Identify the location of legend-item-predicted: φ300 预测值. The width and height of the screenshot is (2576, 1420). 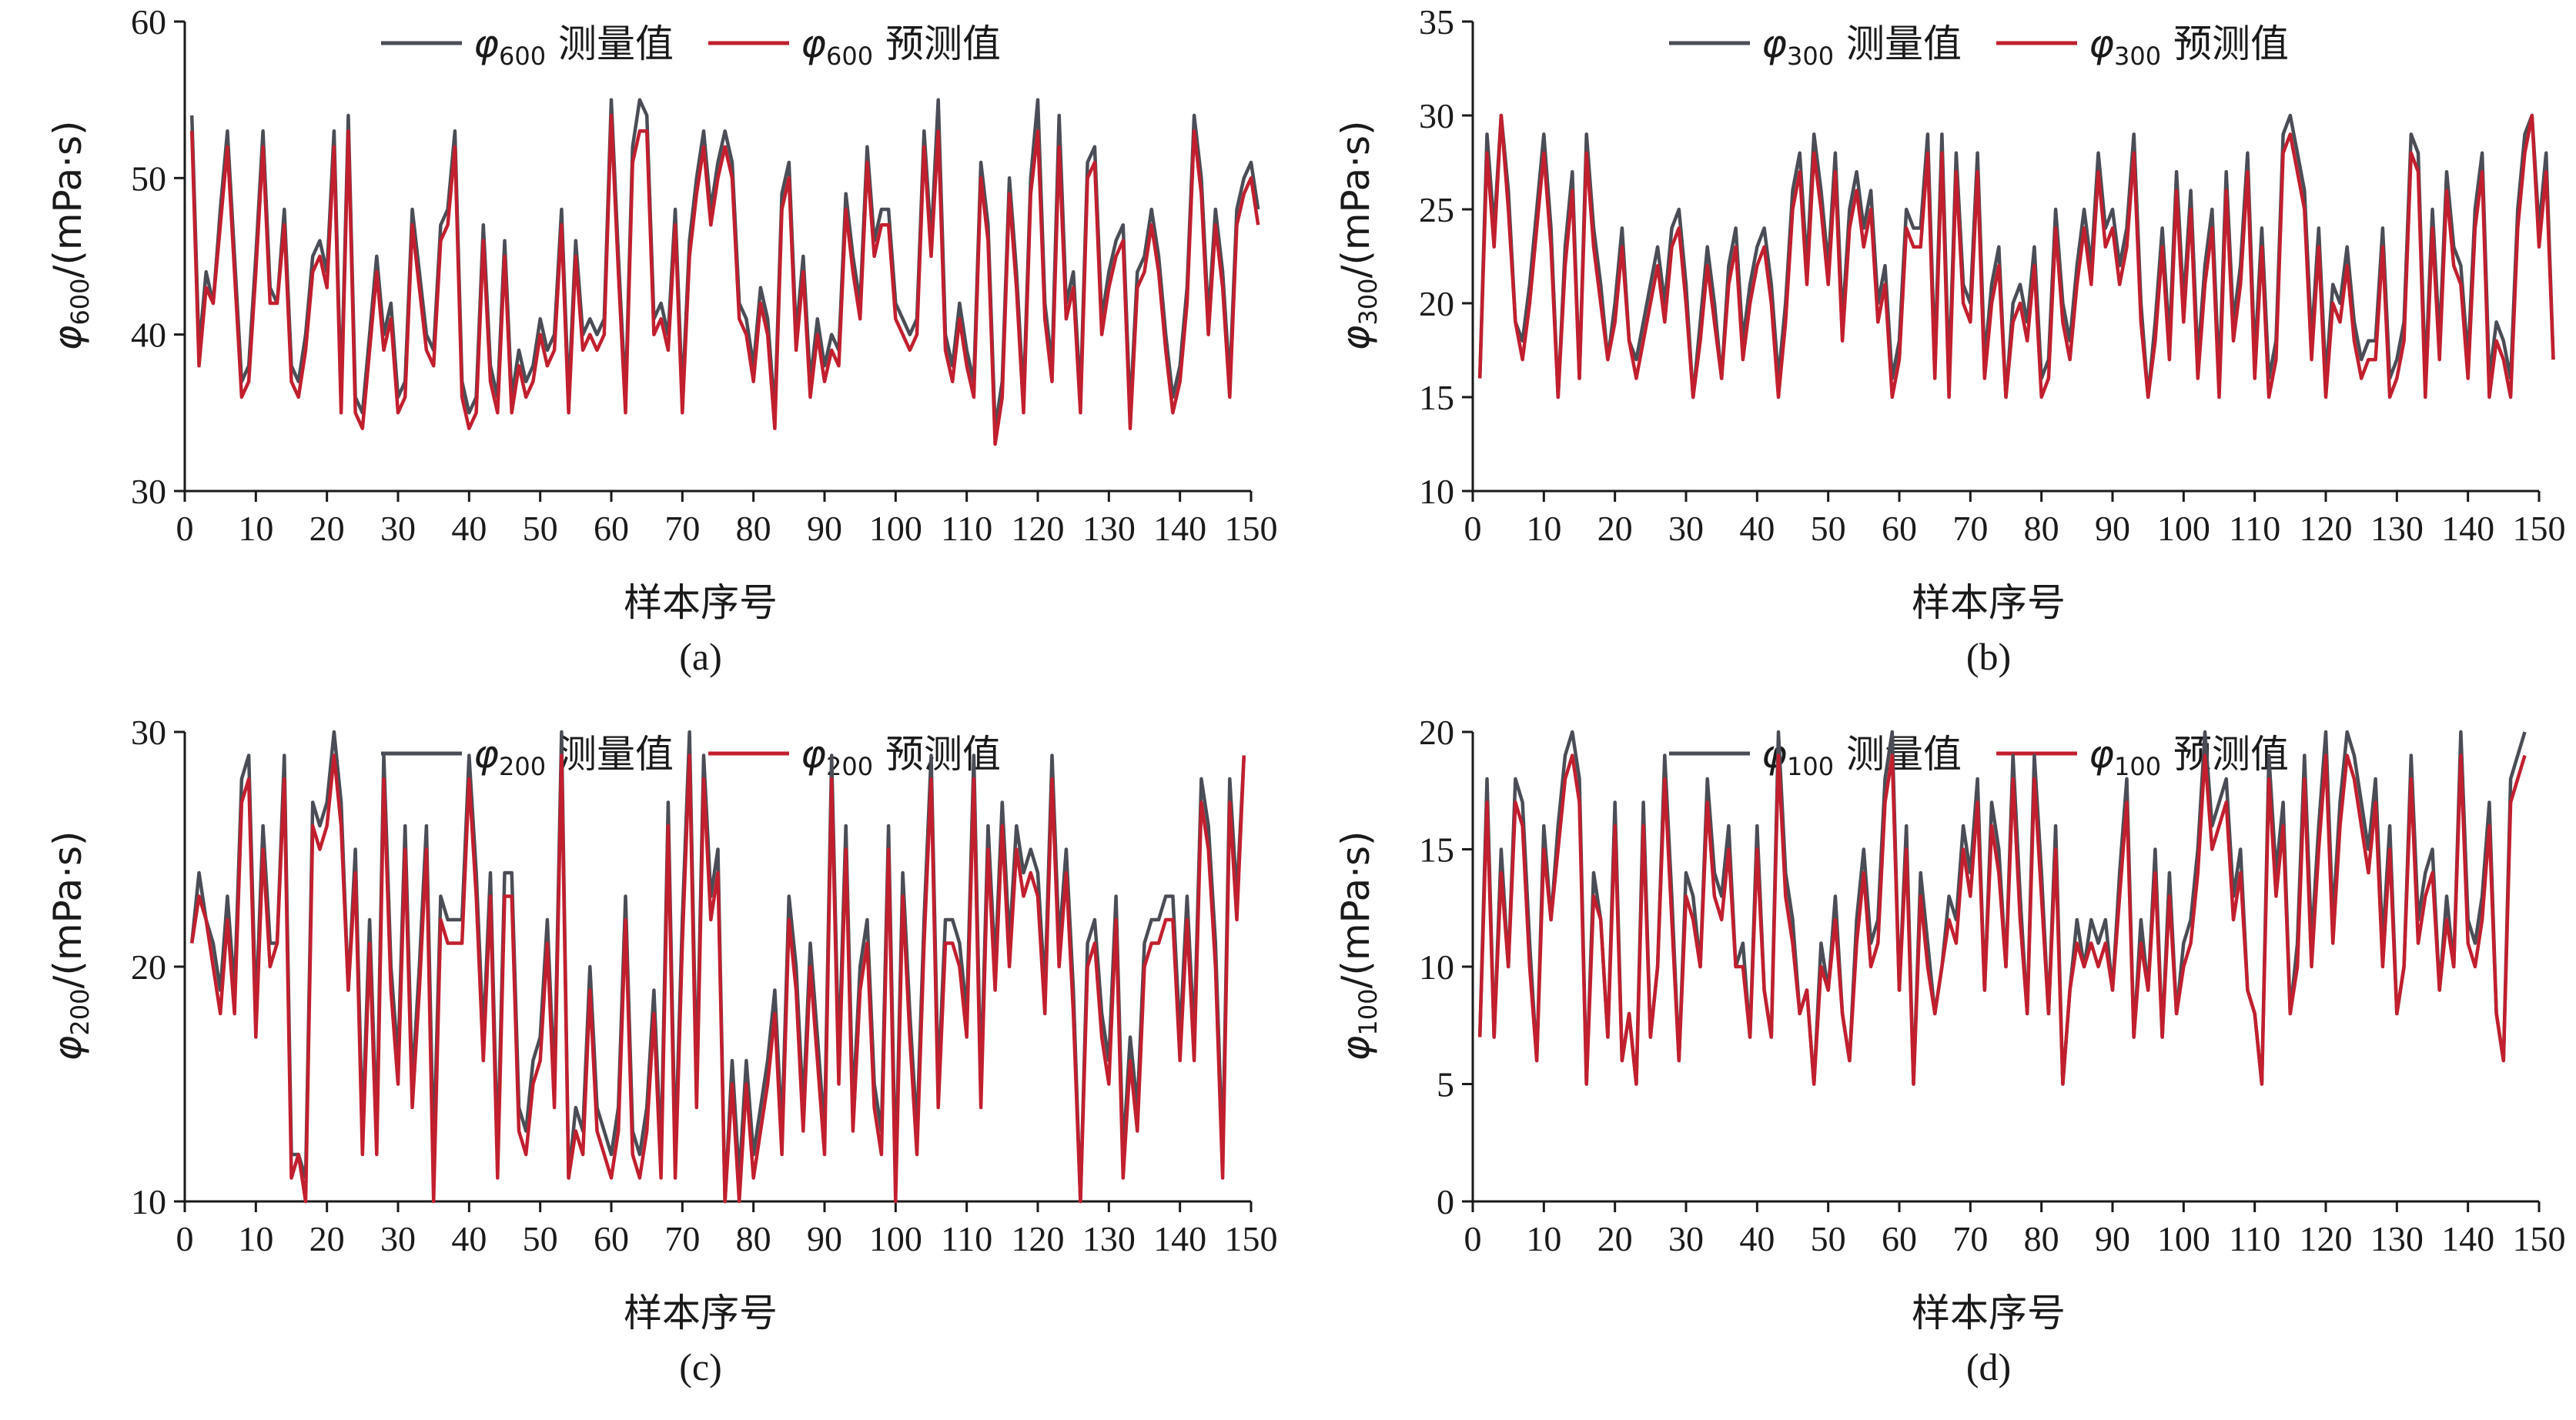
(2142, 46).